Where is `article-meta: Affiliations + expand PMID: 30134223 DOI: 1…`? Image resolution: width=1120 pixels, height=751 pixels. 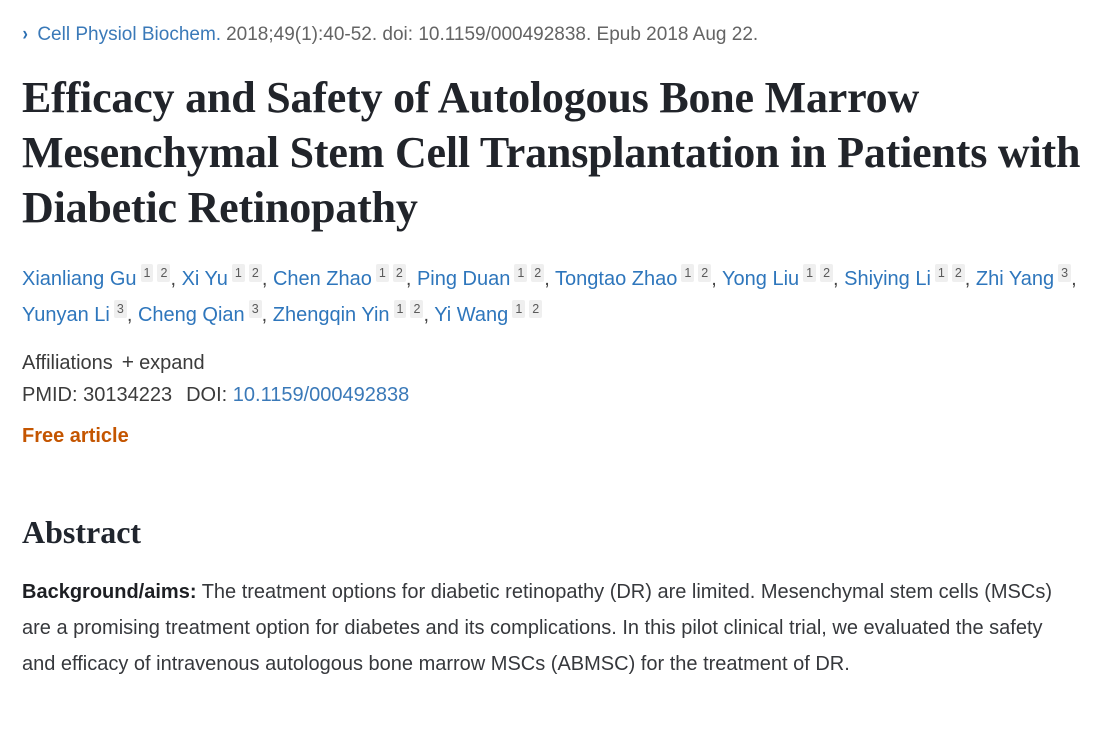 article-meta: Affiliations + expand PMID: 30134223 DOI: 1… is located at coordinates (559, 399).